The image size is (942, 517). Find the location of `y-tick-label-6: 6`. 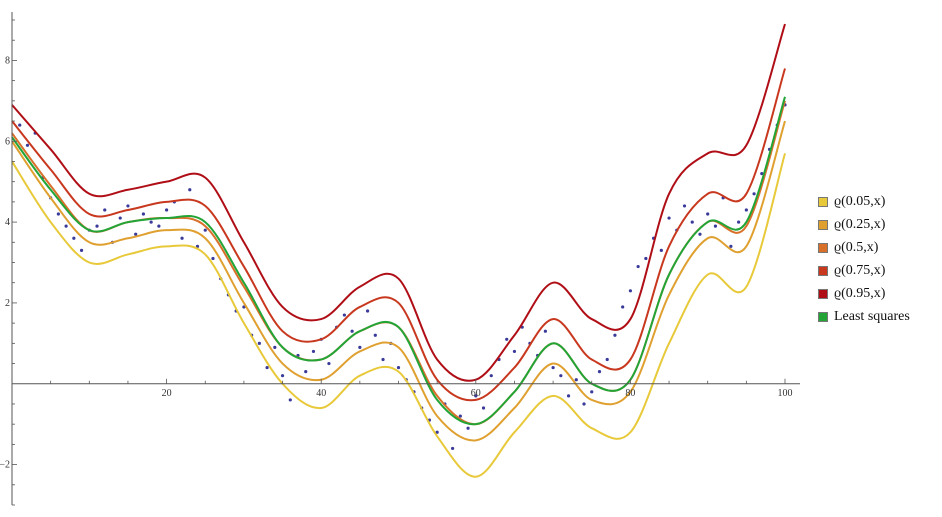

y-tick-label-6: 6 is located at coordinates (7, 141).